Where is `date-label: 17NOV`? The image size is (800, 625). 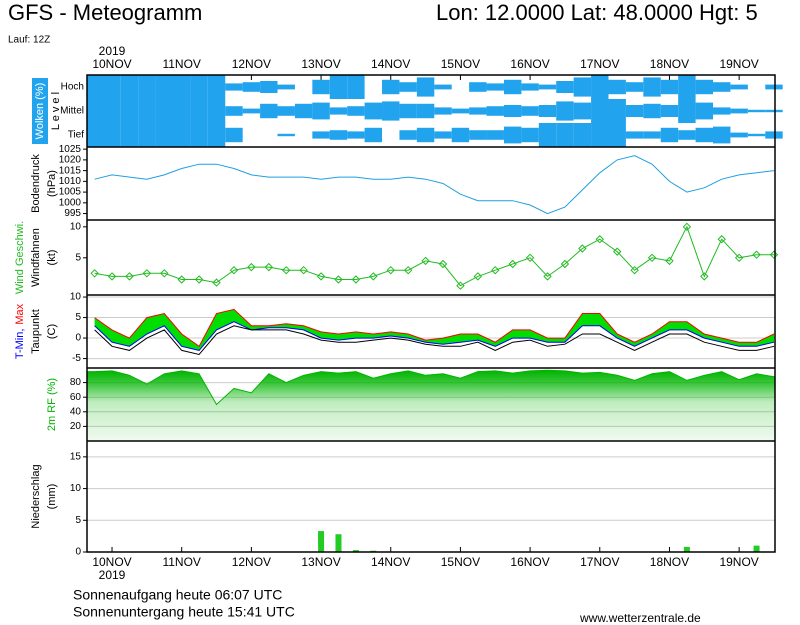 date-label: 17NOV is located at coordinates (599, 64).